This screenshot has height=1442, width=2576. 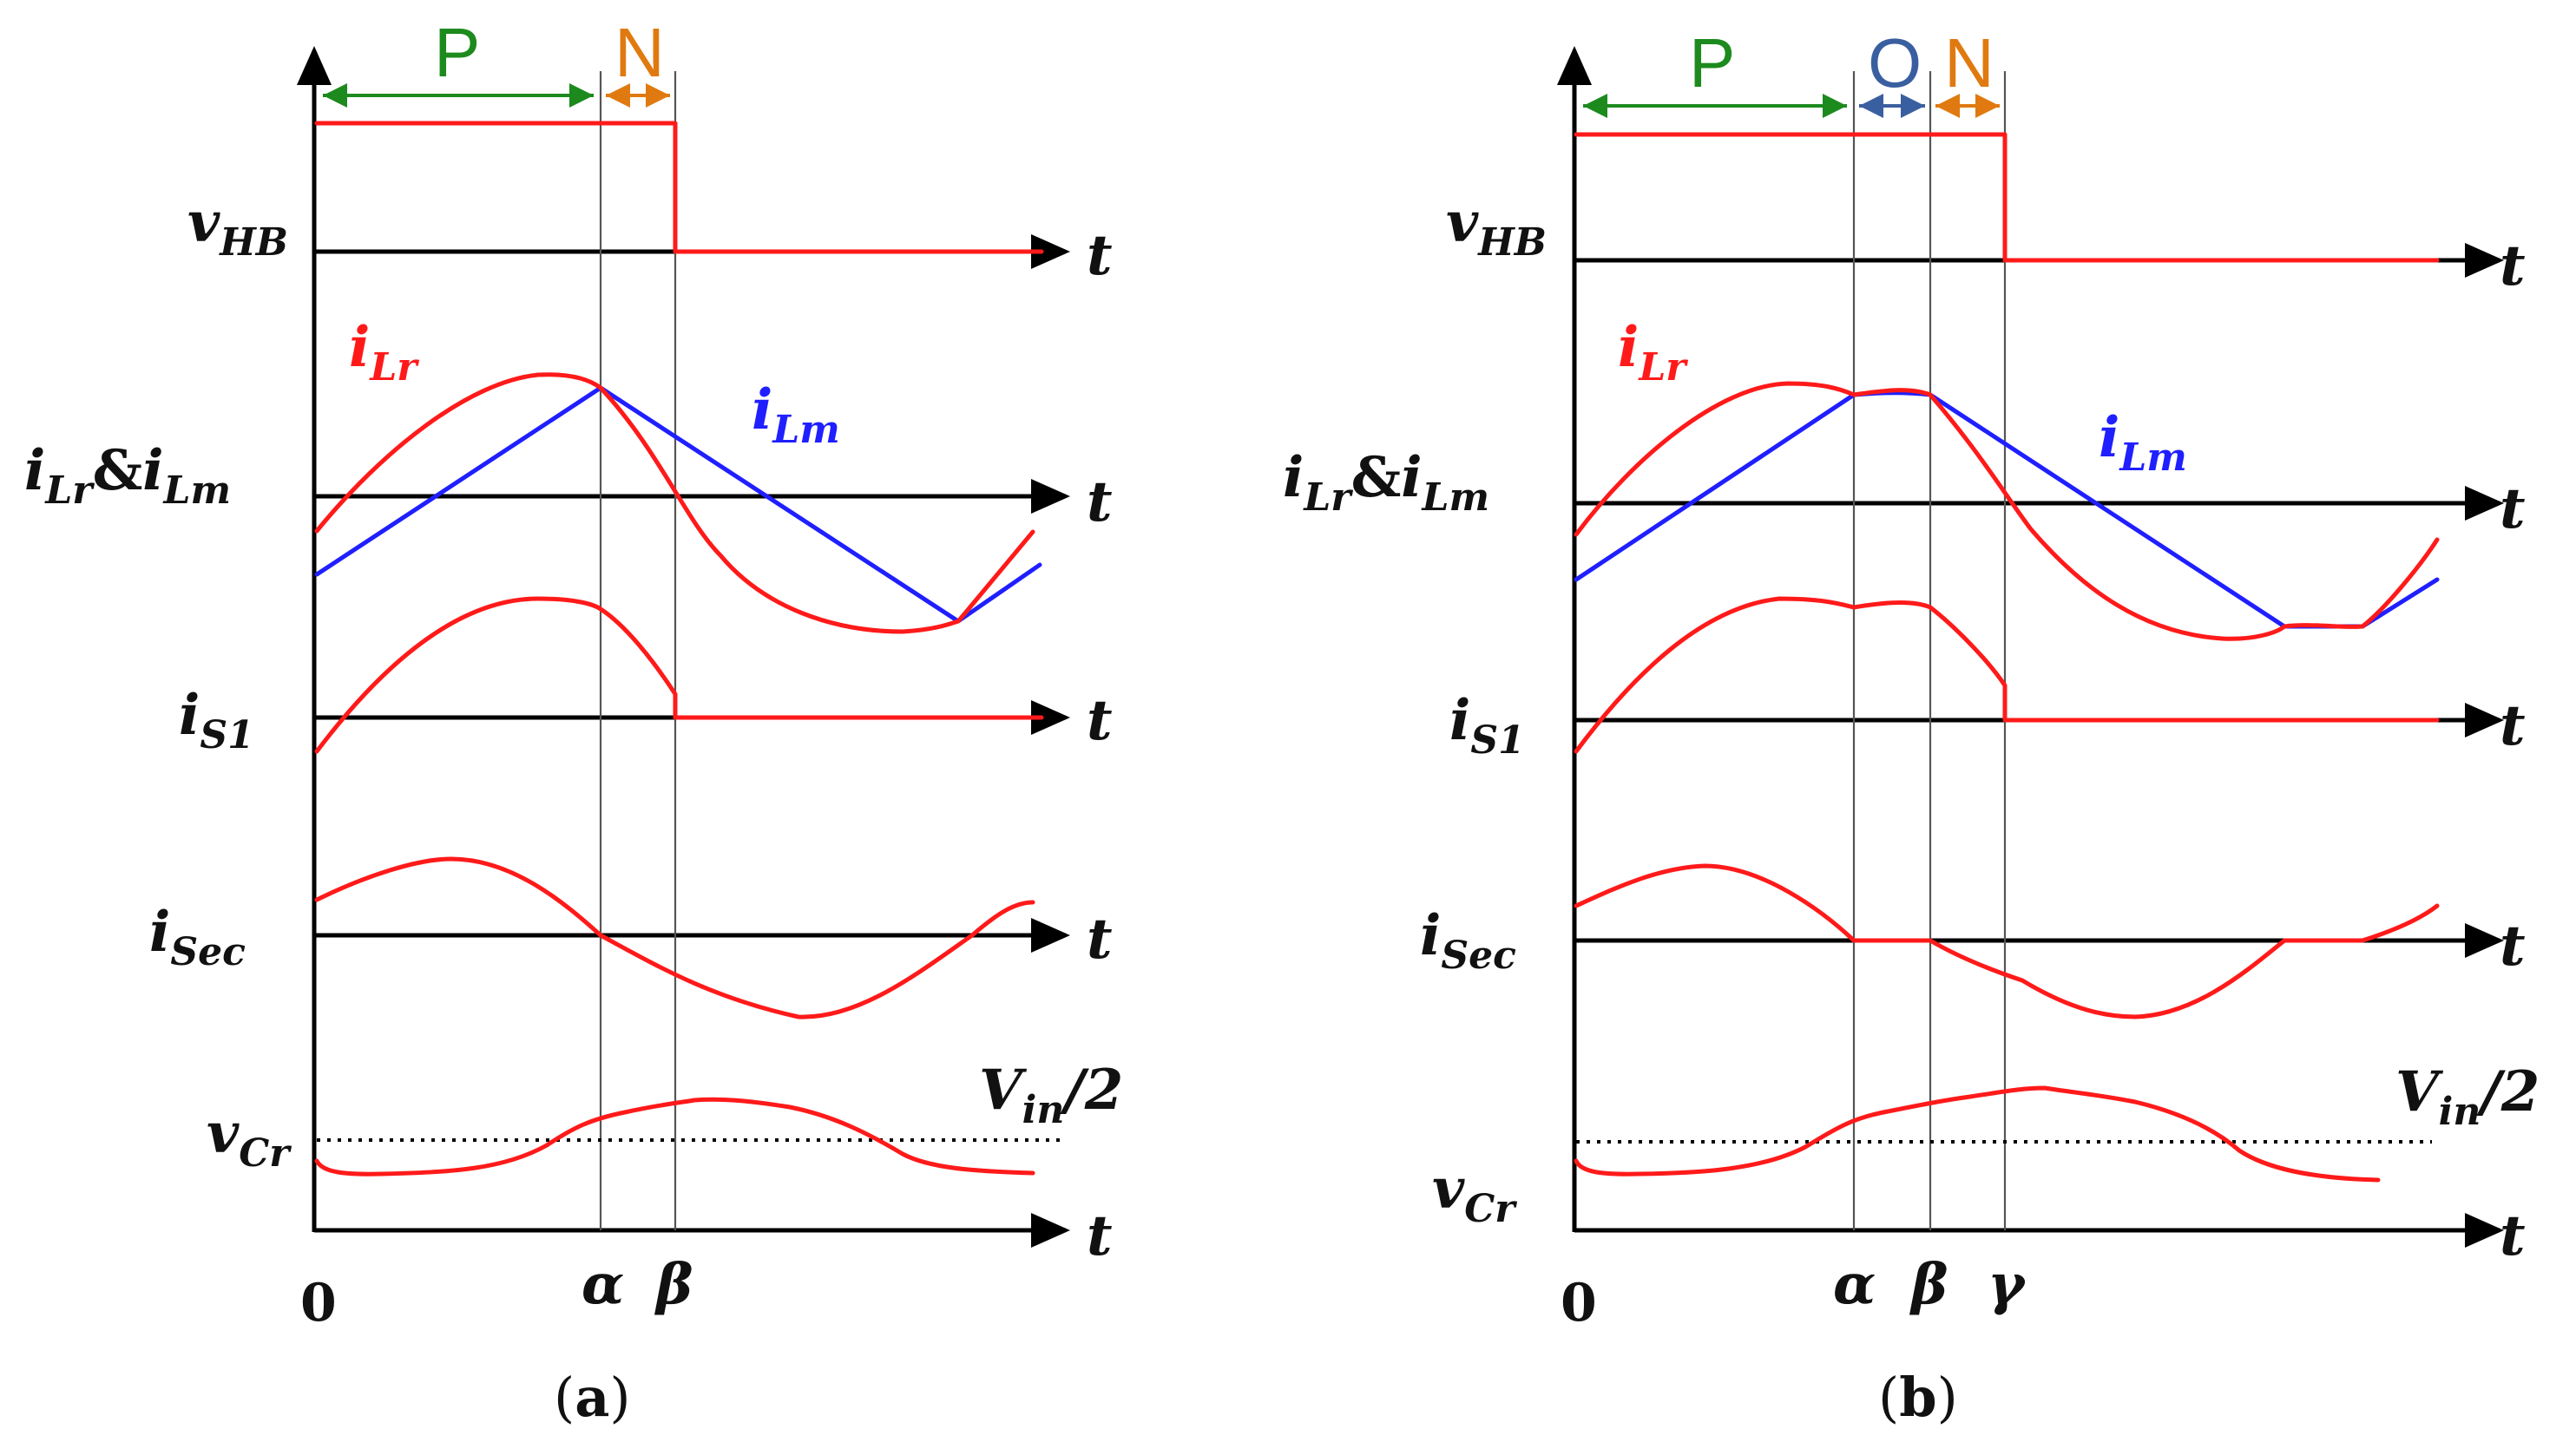 I want to click on panel-b-ilr-sub: Lr, so click(x=1328, y=497).